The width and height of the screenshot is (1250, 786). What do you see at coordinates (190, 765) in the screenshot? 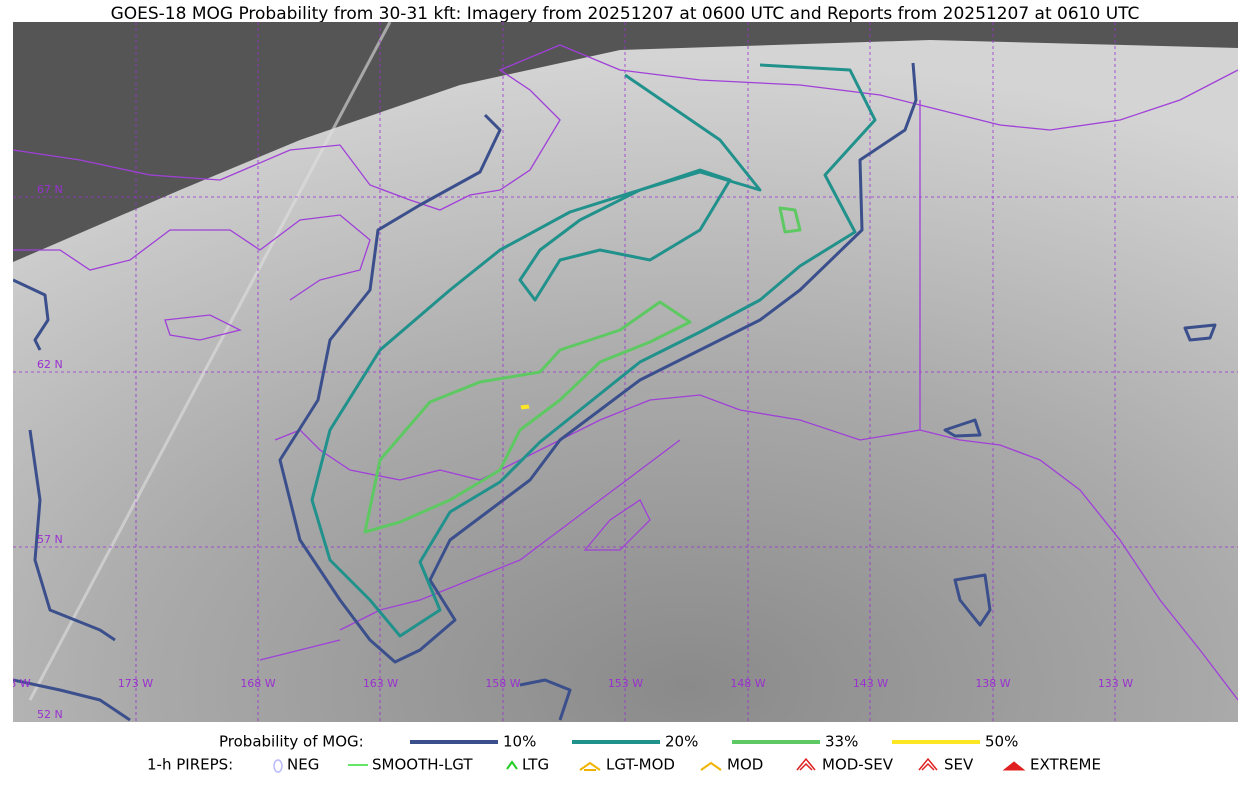
I see `legend-title: 1-h PIREPS:` at bounding box center [190, 765].